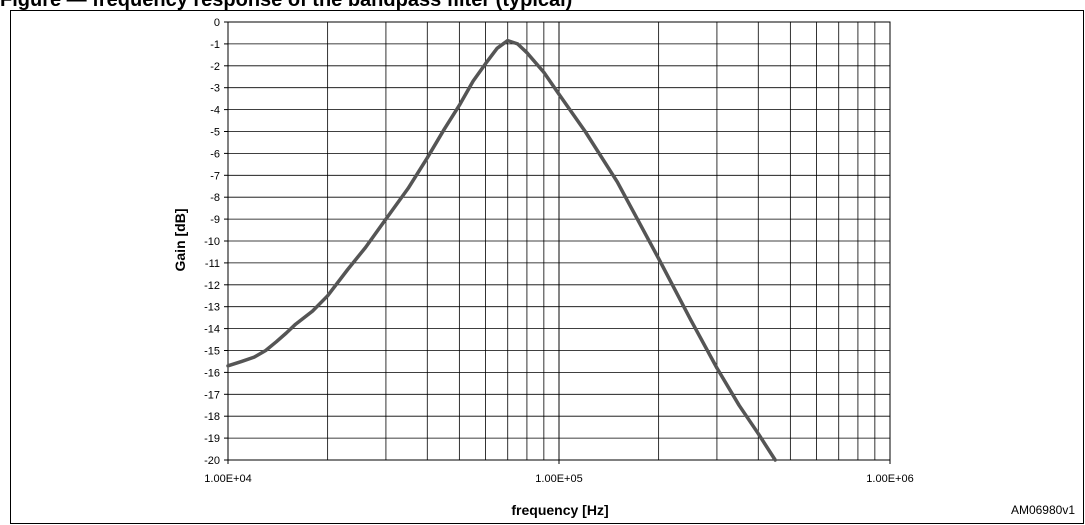 The width and height of the screenshot is (1085, 525). I want to click on y-tick-label: -7, so click(215, 176).